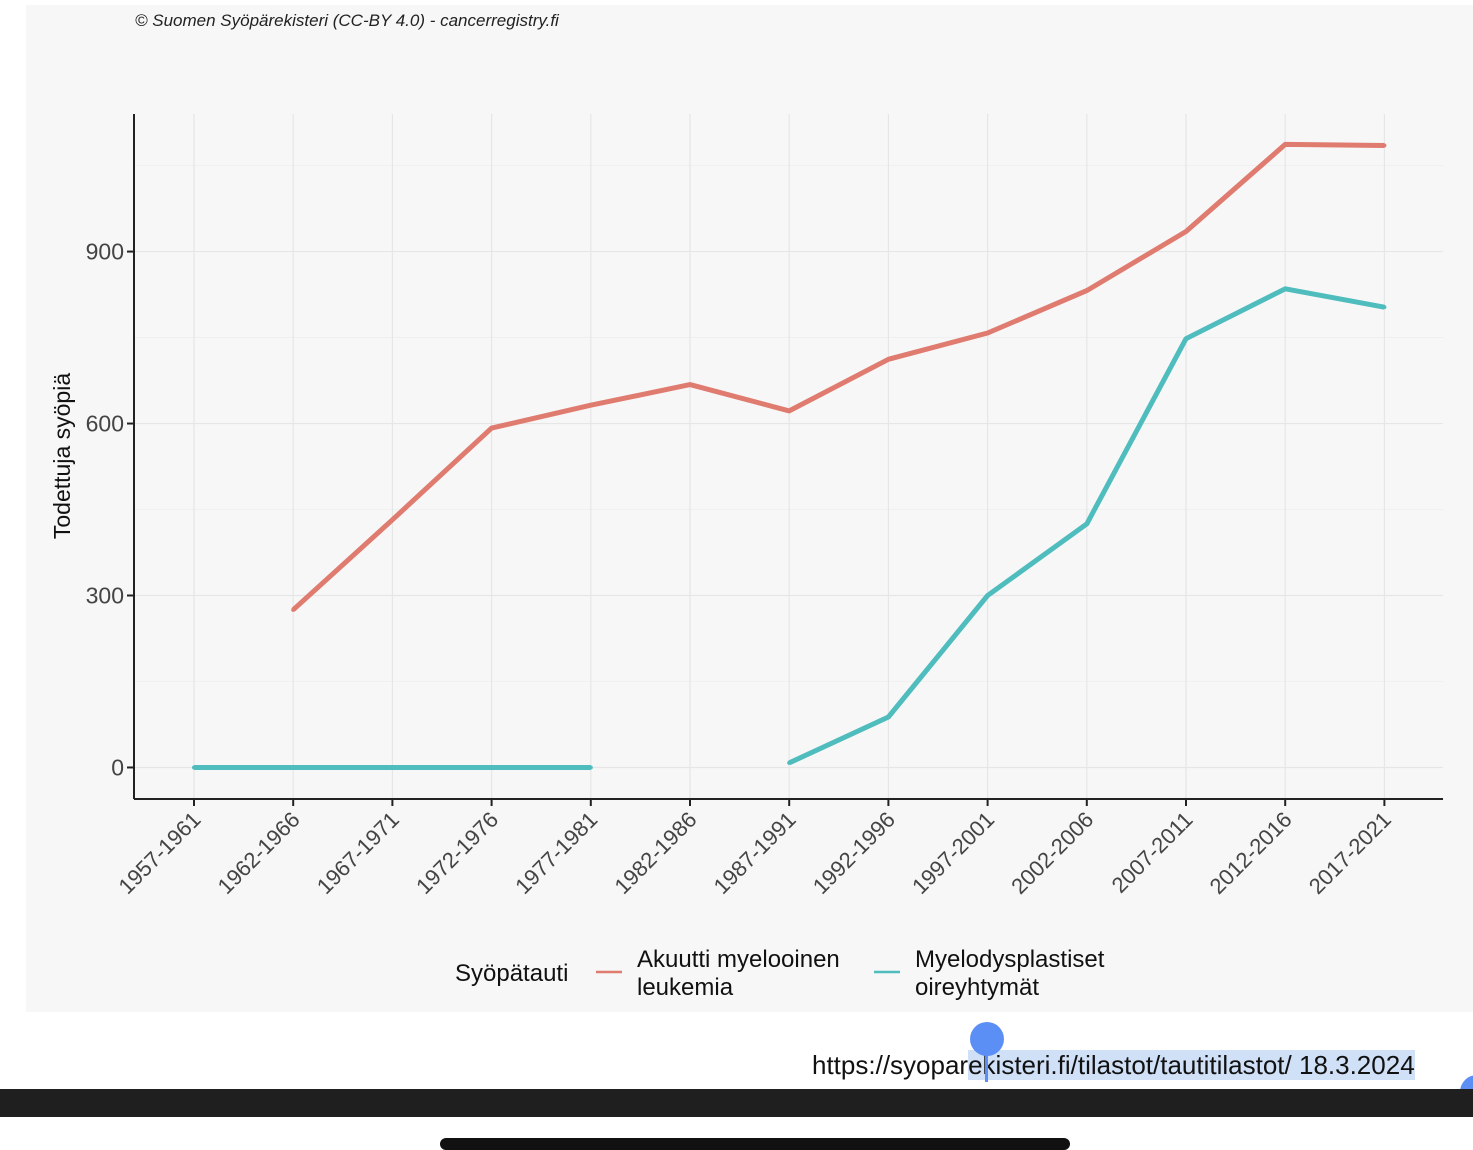 The image size is (1473, 1150). Describe the element at coordinates (1152, 852) in the screenshot. I see `x-tick-label: 2007-2011` at that location.